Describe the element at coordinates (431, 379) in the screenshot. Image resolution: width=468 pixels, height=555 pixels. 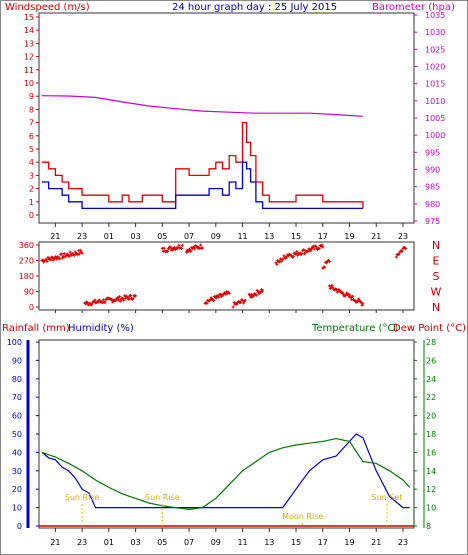
I see `temp-tick-label: 24` at that location.